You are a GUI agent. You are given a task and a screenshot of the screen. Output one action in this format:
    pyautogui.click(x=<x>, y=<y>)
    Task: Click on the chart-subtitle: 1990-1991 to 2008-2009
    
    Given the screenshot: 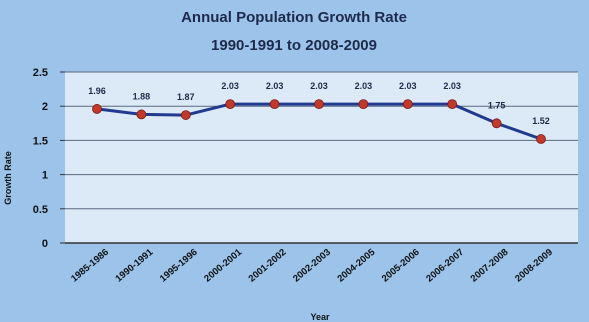 What is the action you would take?
    pyautogui.click(x=294, y=45)
    